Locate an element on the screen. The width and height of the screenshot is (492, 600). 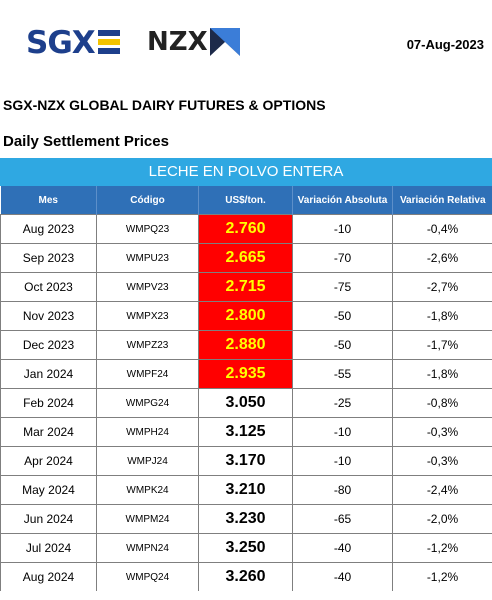
cell-price: 2.715 is located at coordinates (245, 287).